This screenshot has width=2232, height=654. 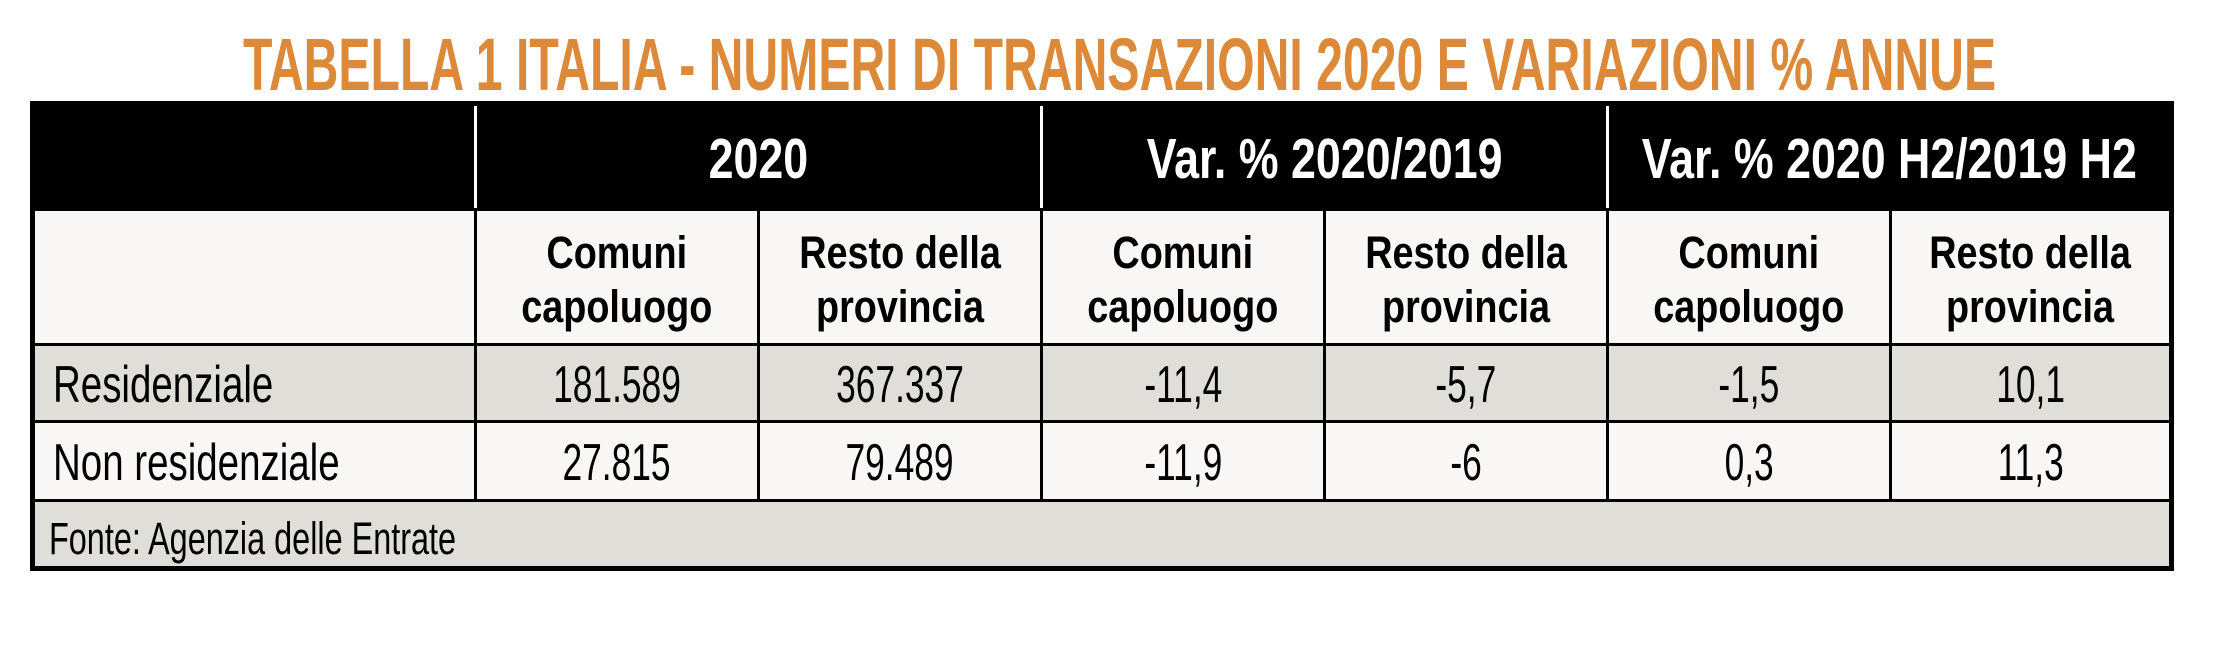 I want to click on subheader-resto-1: Resto della provincia, so click(x=900, y=277).